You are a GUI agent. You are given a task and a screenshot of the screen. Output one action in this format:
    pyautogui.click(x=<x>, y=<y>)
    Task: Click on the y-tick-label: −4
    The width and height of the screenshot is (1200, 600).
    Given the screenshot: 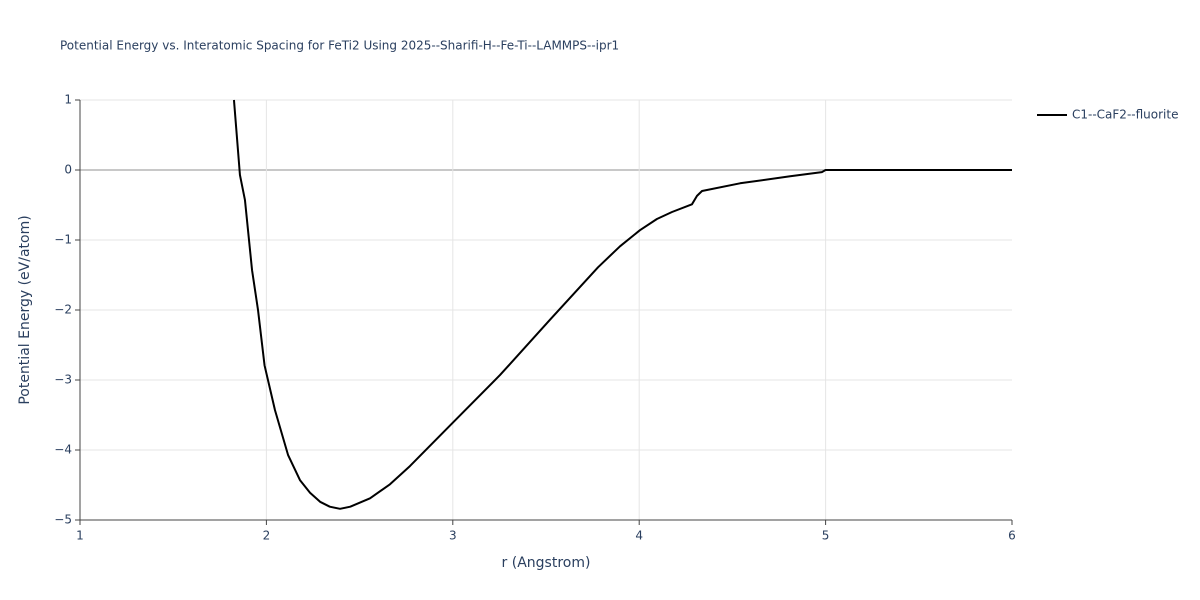 What is the action you would take?
    pyautogui.click(x=63, y=450)
    